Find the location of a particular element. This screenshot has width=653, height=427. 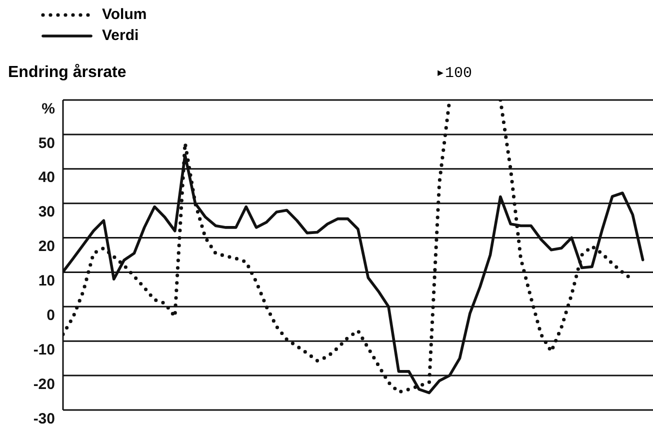

y-axis-title: Endring årsrate is located at coordinates (67, 73).